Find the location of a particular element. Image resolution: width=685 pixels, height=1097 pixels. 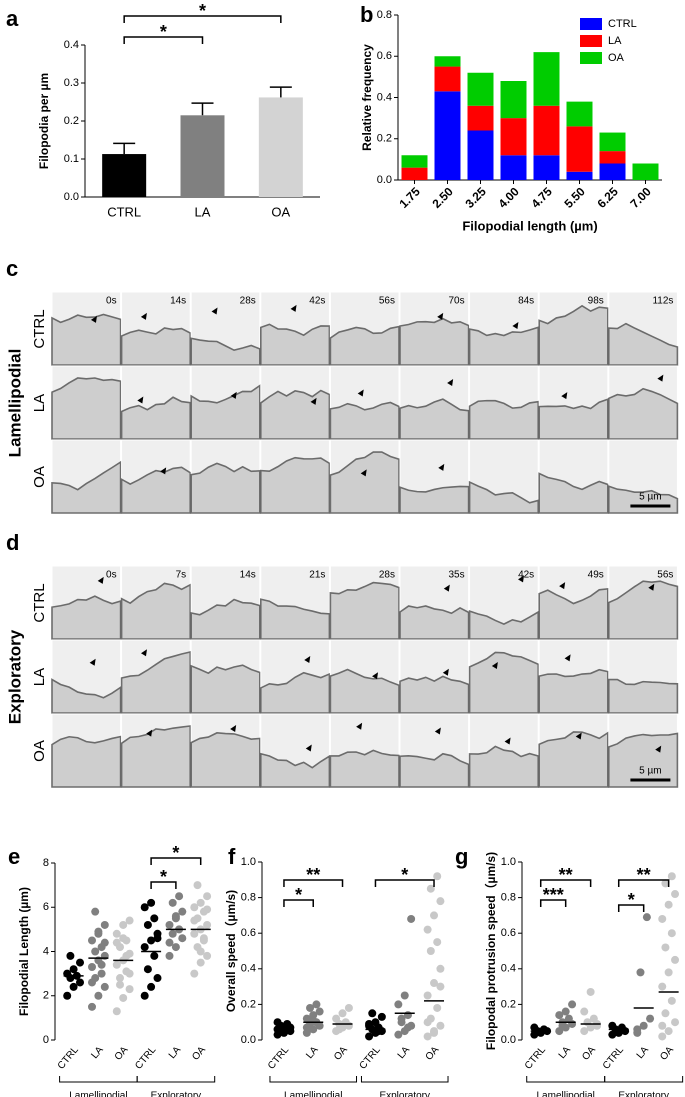

row-label: OA is located at coordinates (39, 477).